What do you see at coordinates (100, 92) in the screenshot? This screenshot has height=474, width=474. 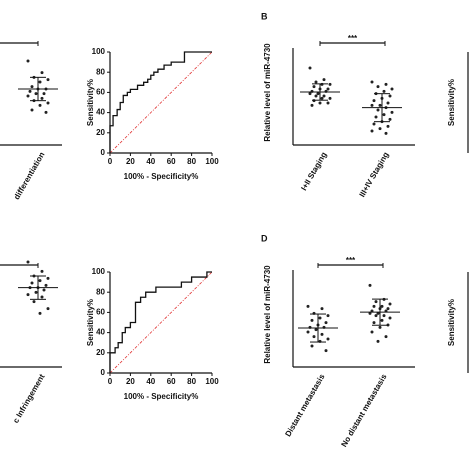 I see `y-tick-label: 60` at bounding box center [100, 92].